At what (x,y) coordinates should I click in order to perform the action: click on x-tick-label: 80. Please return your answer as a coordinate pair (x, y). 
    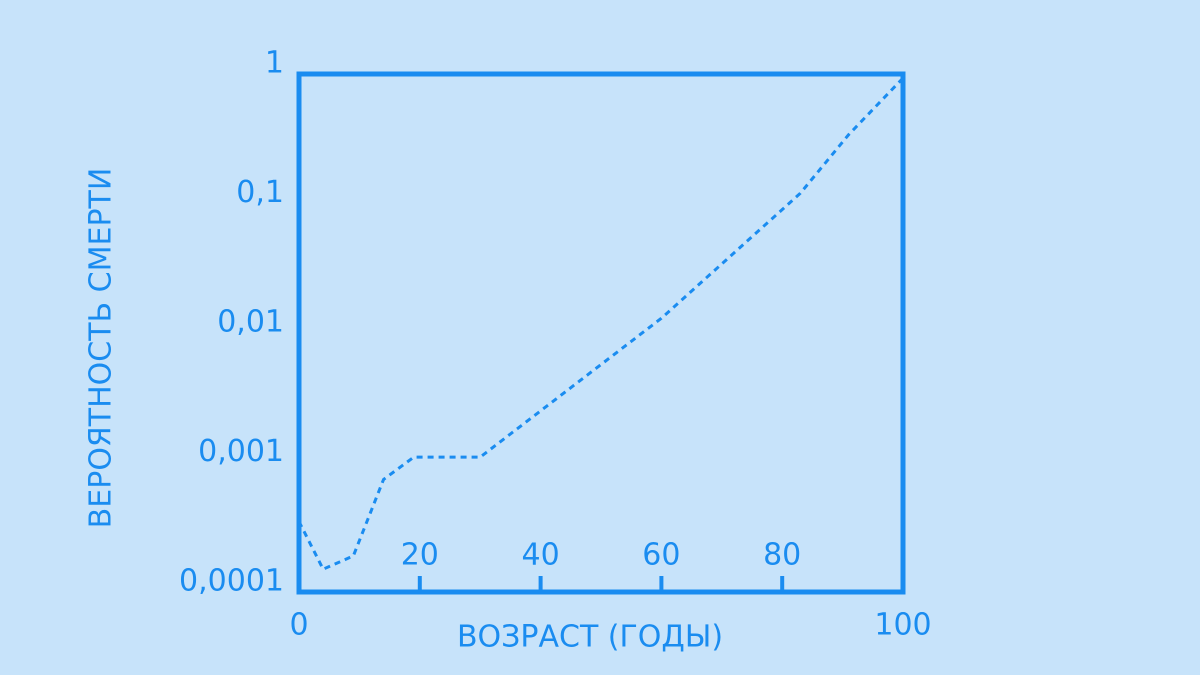
    Looking at the image, I should click on (782, 555).